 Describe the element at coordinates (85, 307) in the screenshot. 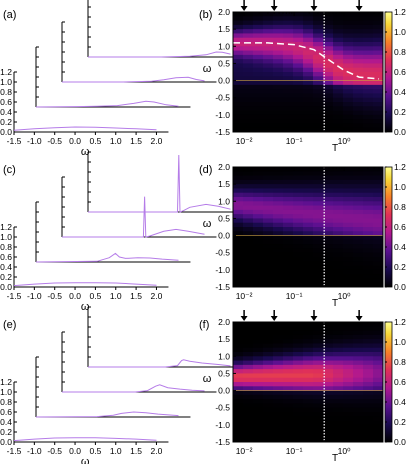

I see `x-axis-label: ω` at that location.